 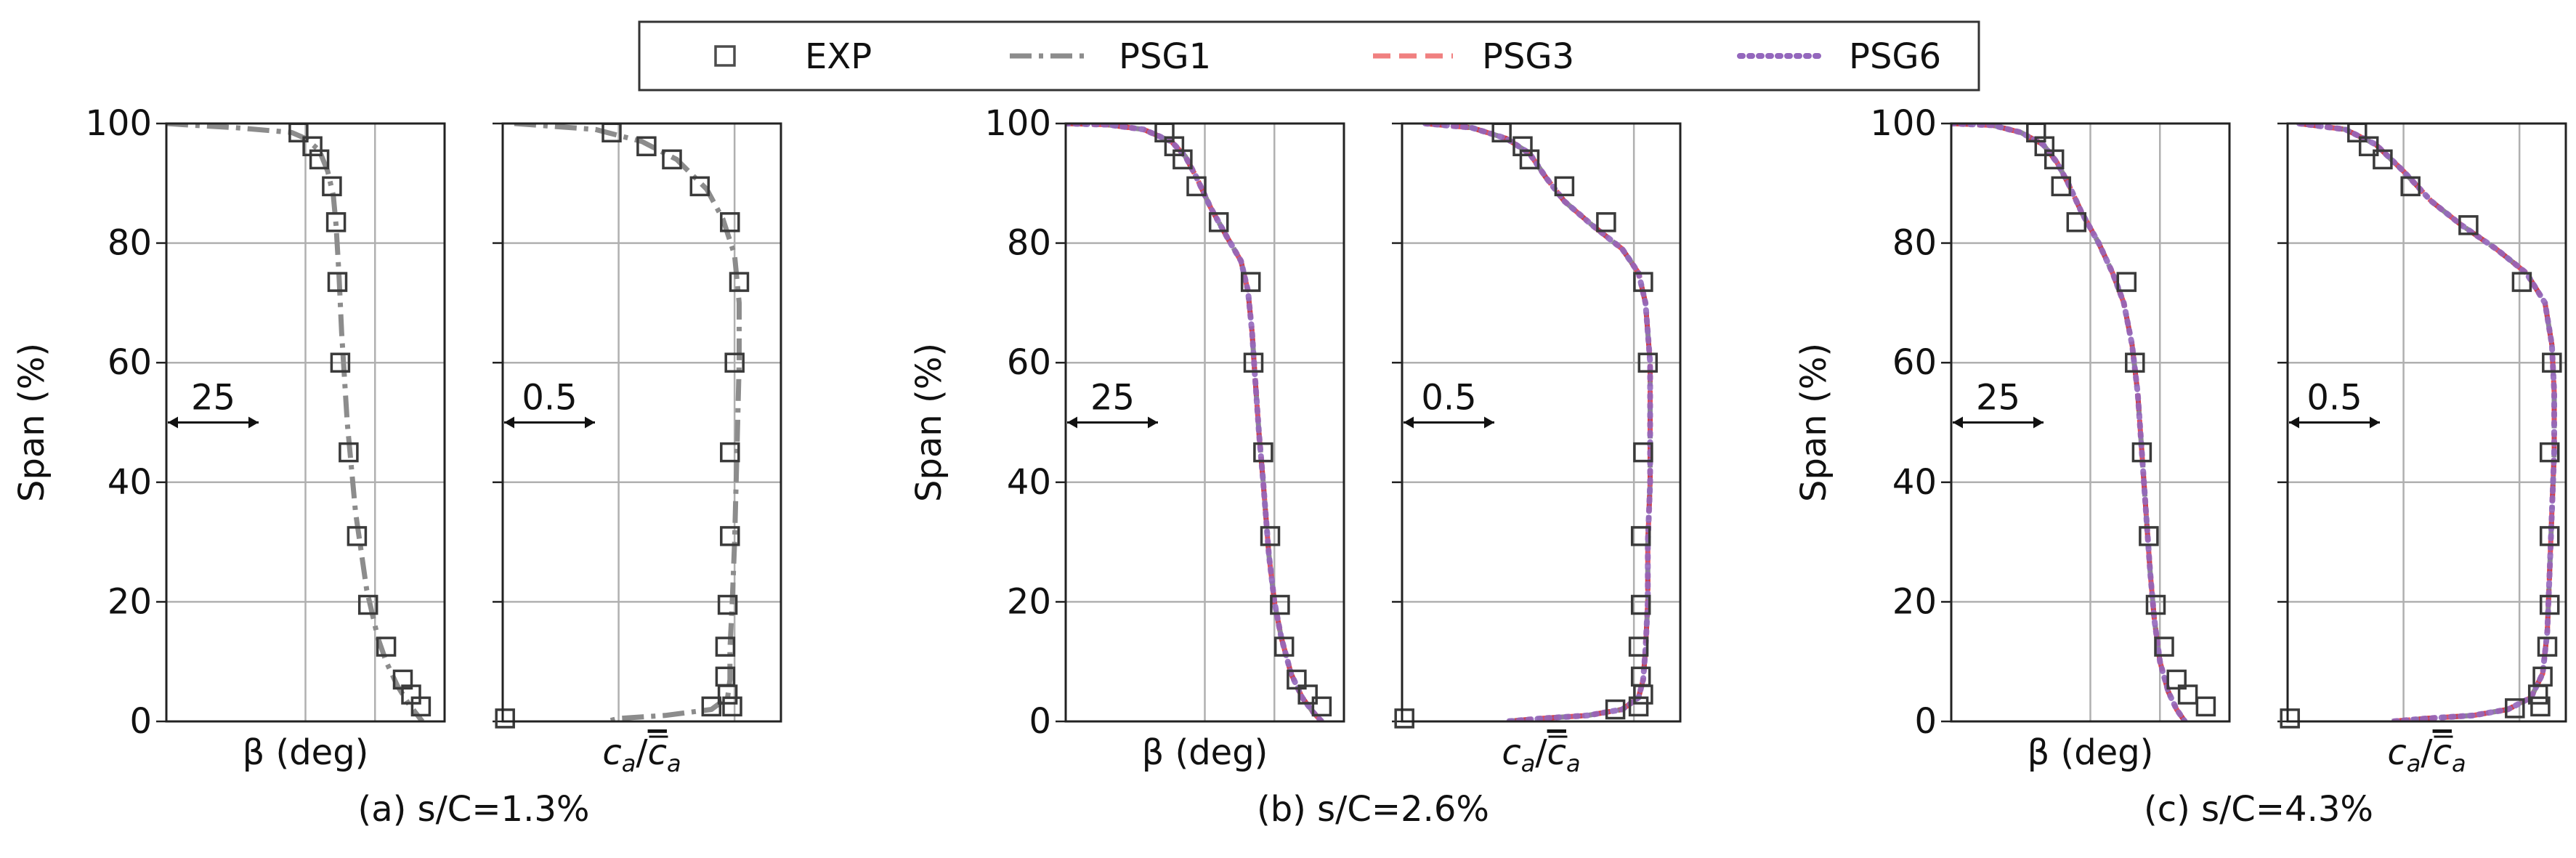 What do you see at coordinates (1017, 124) in the screenshot?
I see `y-tick-label: 100` at bounding box center [1017, 124].